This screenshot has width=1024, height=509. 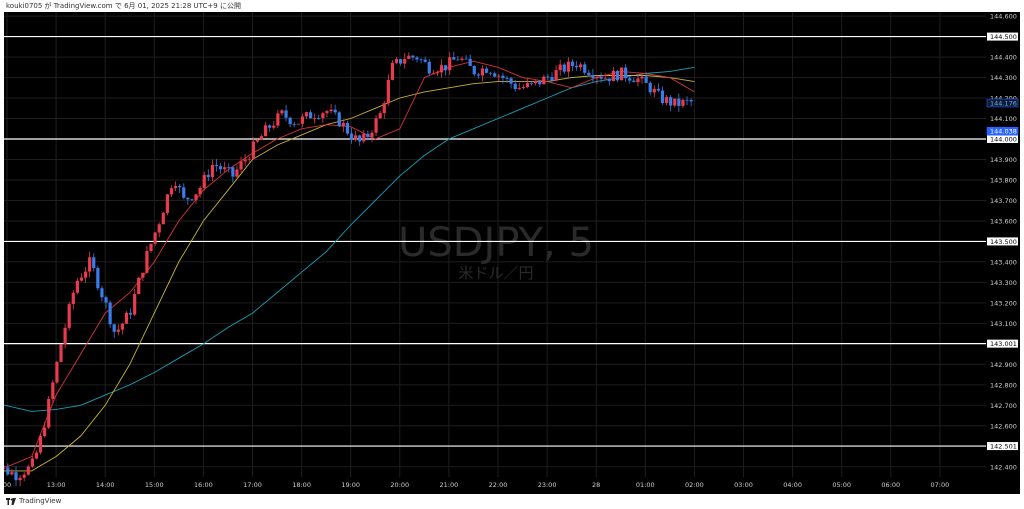 I want to click on y-tick-label: 143.400, so click(x=1003, y=262).